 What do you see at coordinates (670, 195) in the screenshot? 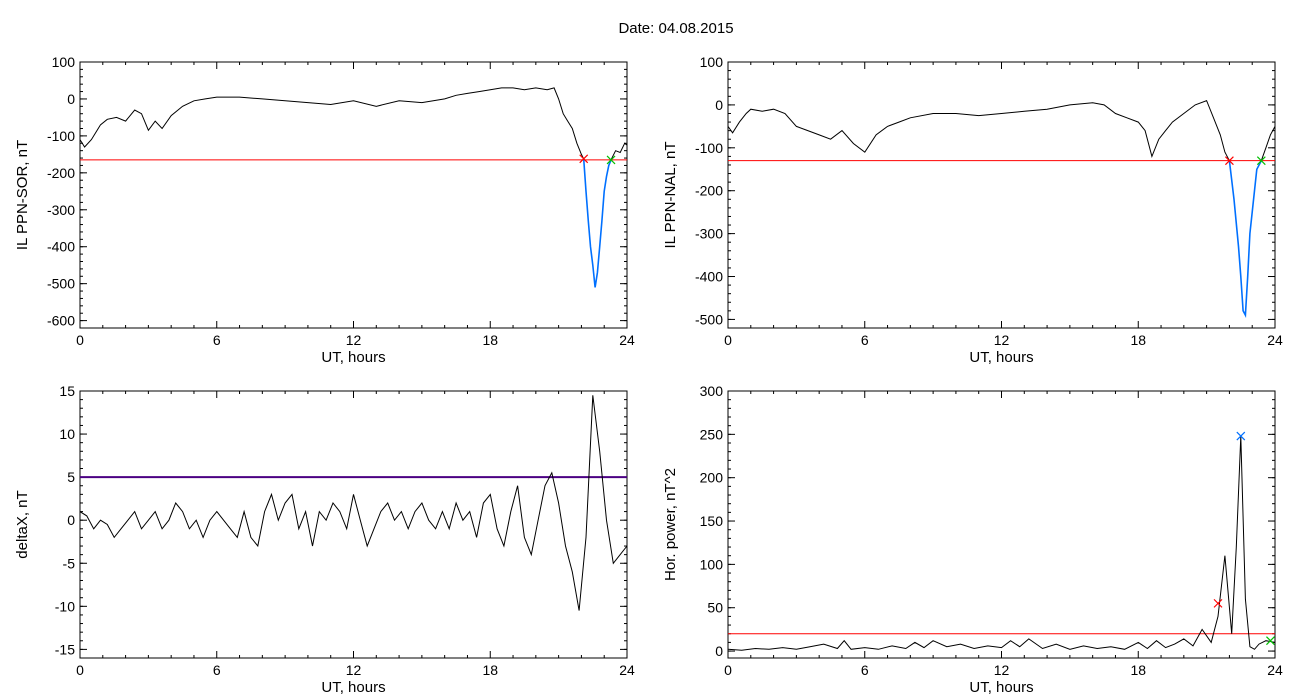
I see `y-axis-label: IL PPN-NAL, nT` at bounding box center [670, 195].